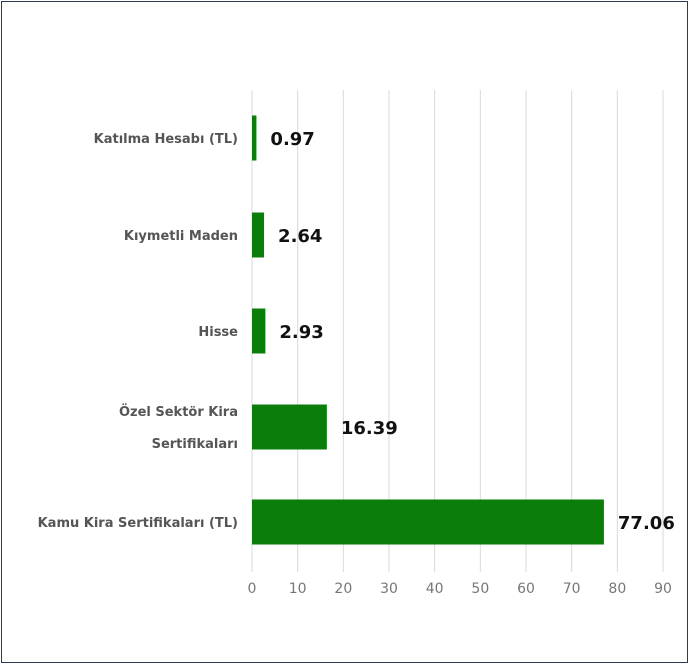 The height and width of the screenshot is (666, 691). What do you see at coordinates (181, 236) in the screenshot?
I see `category-label-1: Kıymetli Maden` at bounding box center [181, 236].